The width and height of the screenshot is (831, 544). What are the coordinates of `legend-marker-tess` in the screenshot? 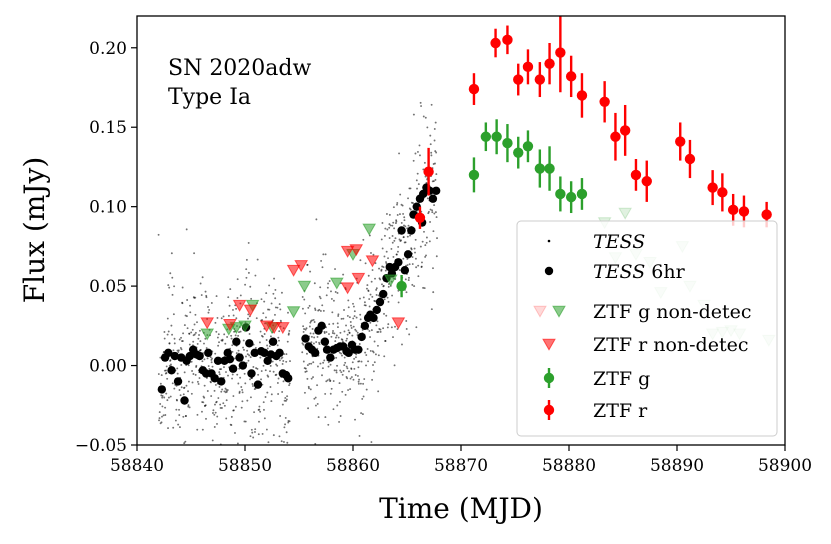 It's located at (549, 241).